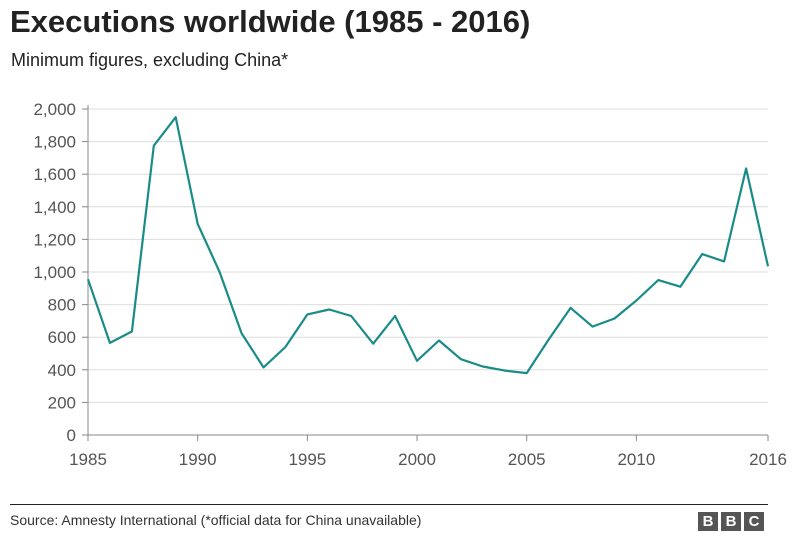 This screenshot has width=800, height=537. What do you see at coordinates (270, 21) in the screenshot?
I see `chart-title: Executions worldwide (1985 - 2016)` at bounding box center [270, 21].